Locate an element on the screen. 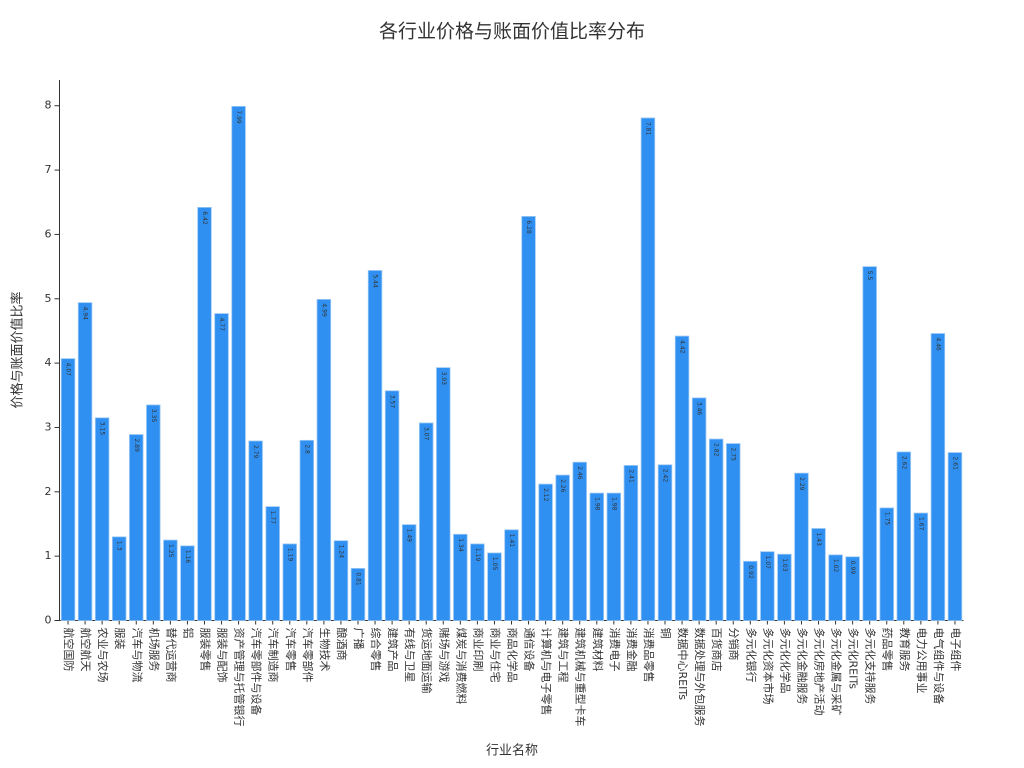 This screenshot has height=768, width=1024. value-label: 4.46 is located at coordinates (937, 345).